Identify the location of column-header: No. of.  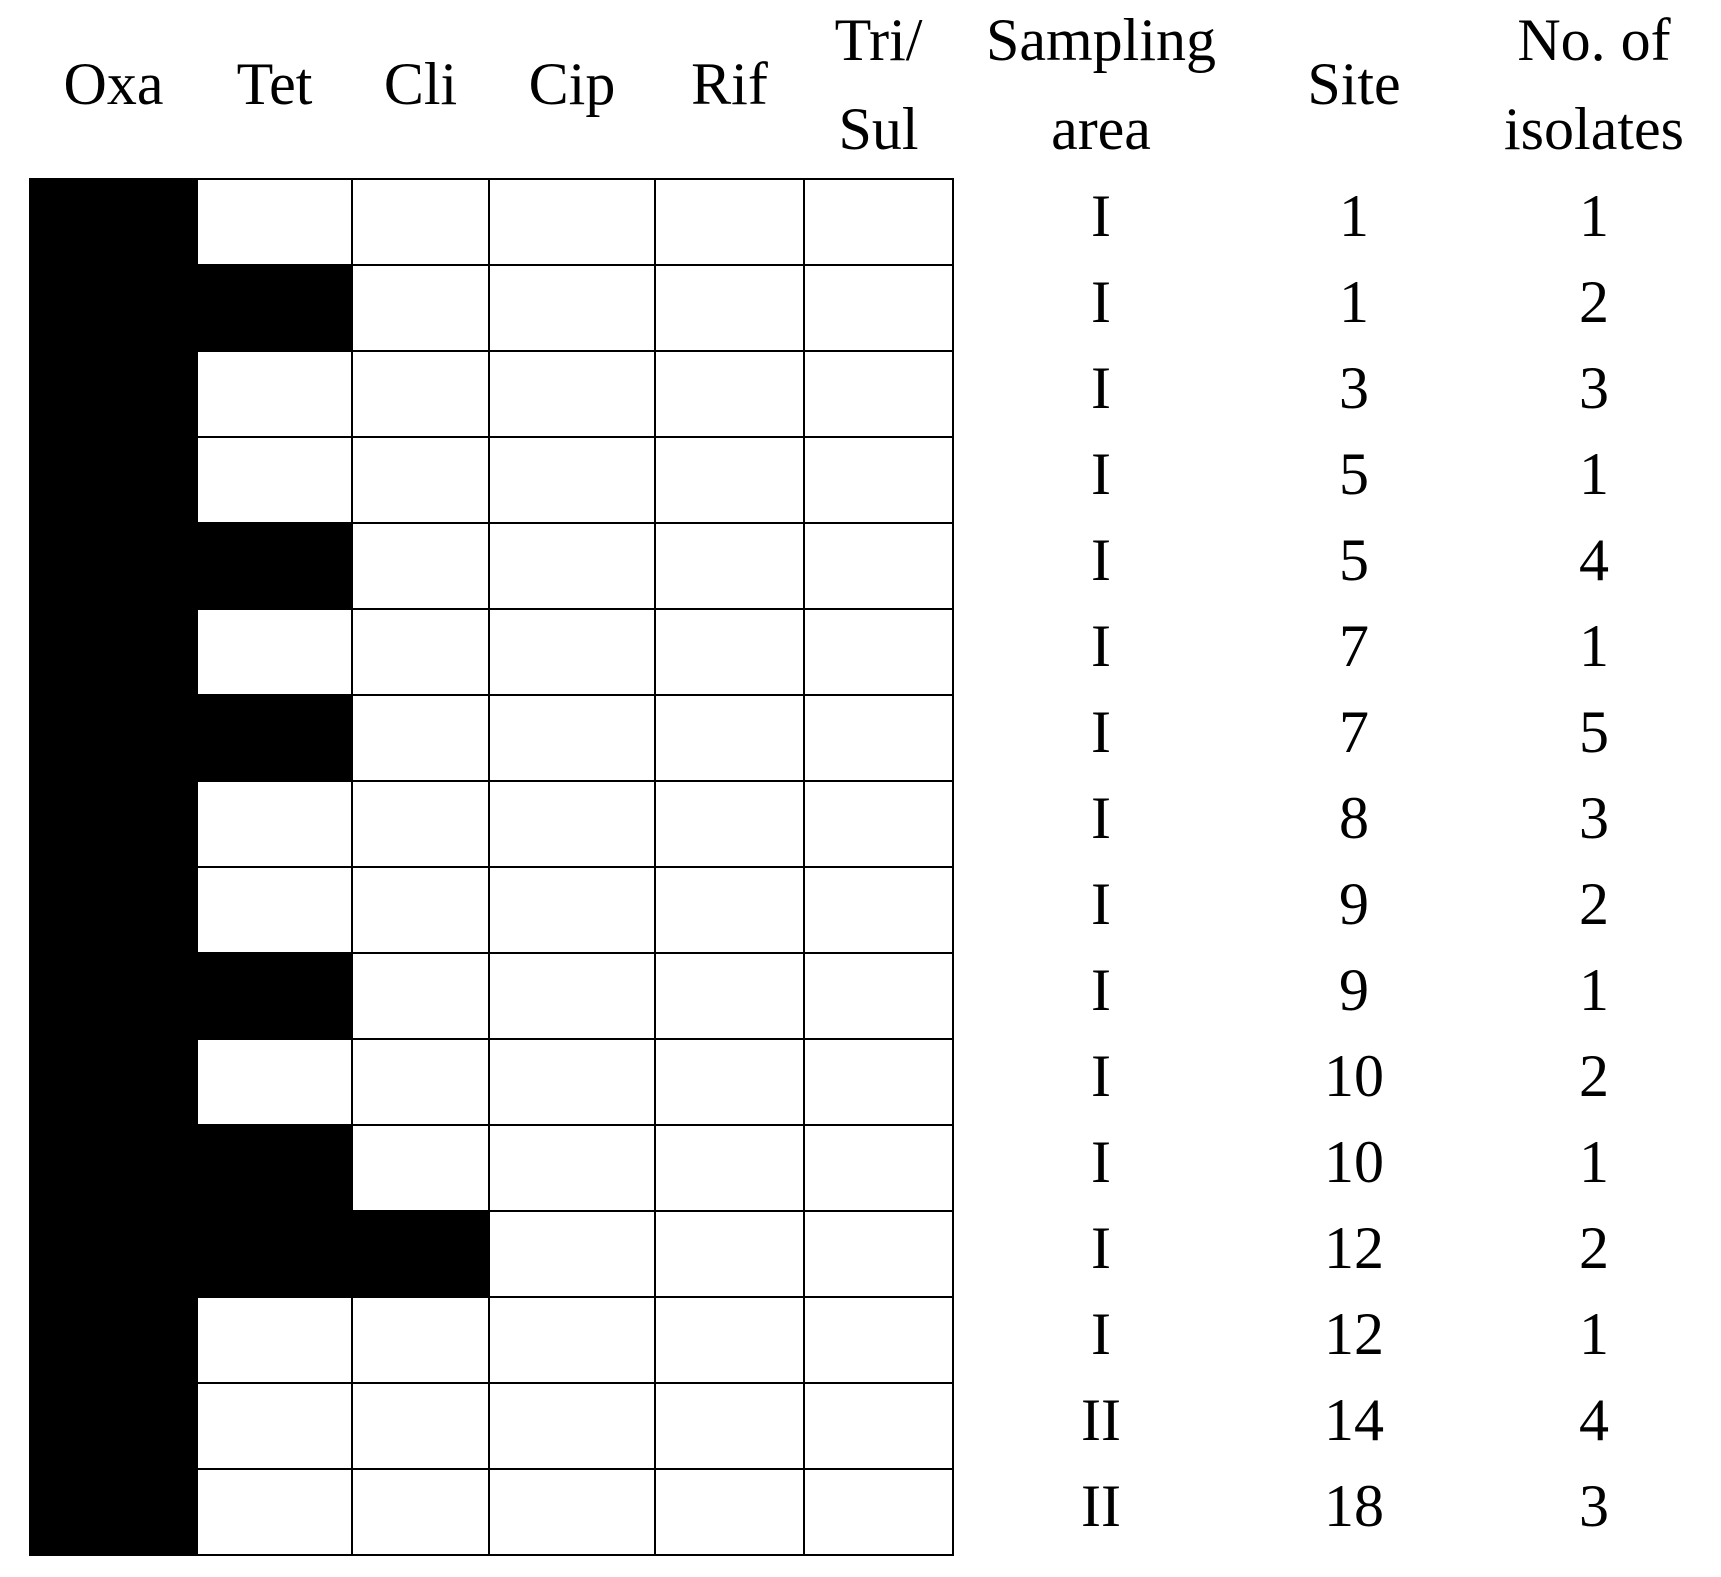
(1593, 40).